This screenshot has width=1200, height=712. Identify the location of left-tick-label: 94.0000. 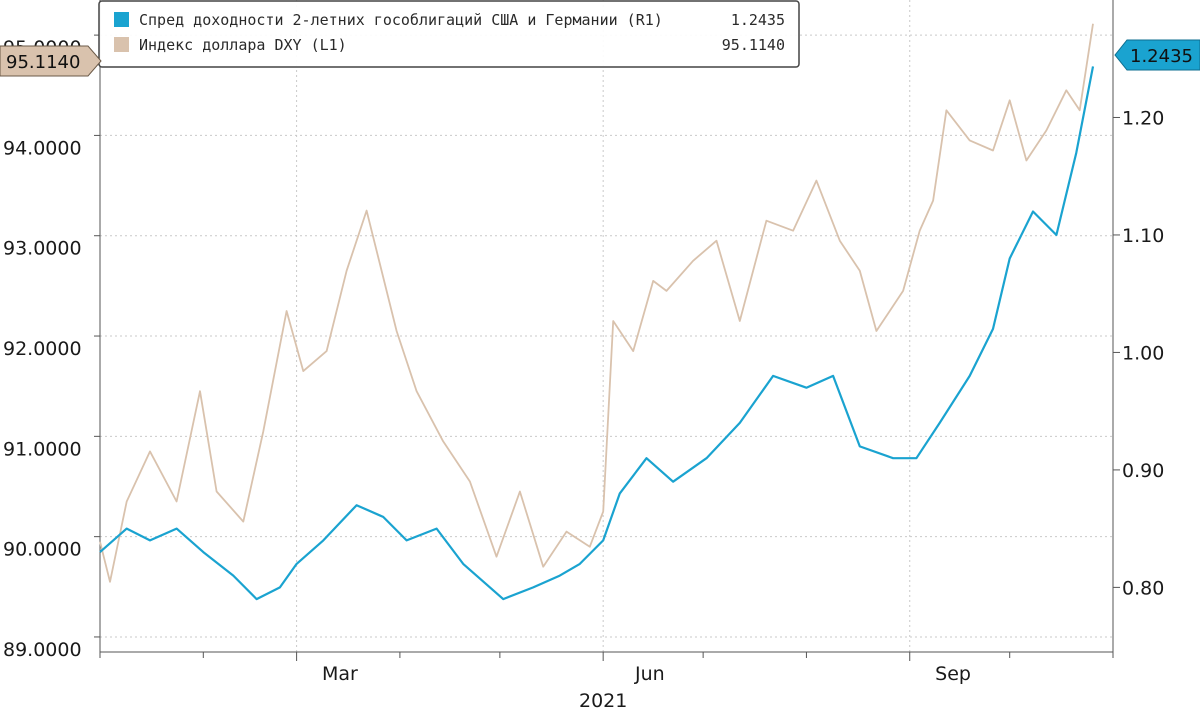
(42, 148).